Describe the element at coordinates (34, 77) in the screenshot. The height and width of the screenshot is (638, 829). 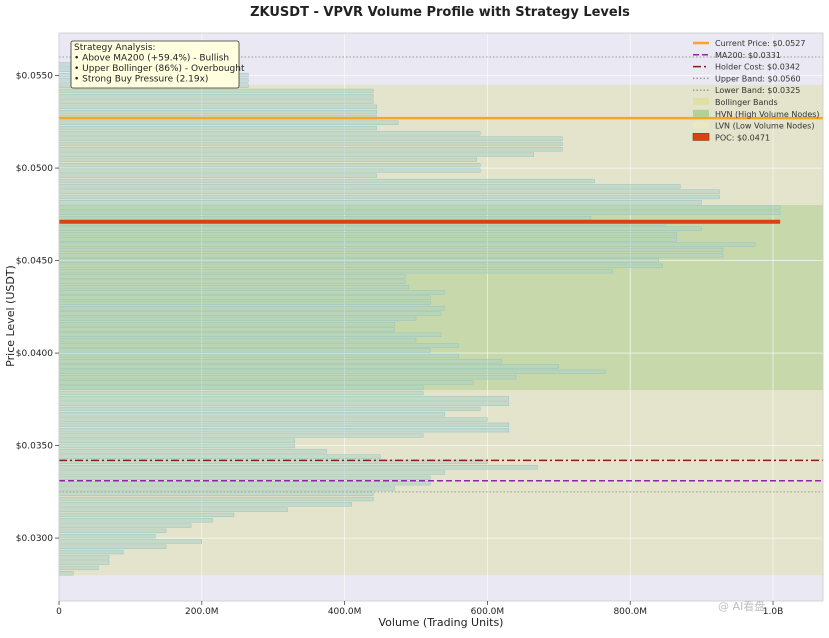
I see `y-tick-label: $0.0550` at that location.